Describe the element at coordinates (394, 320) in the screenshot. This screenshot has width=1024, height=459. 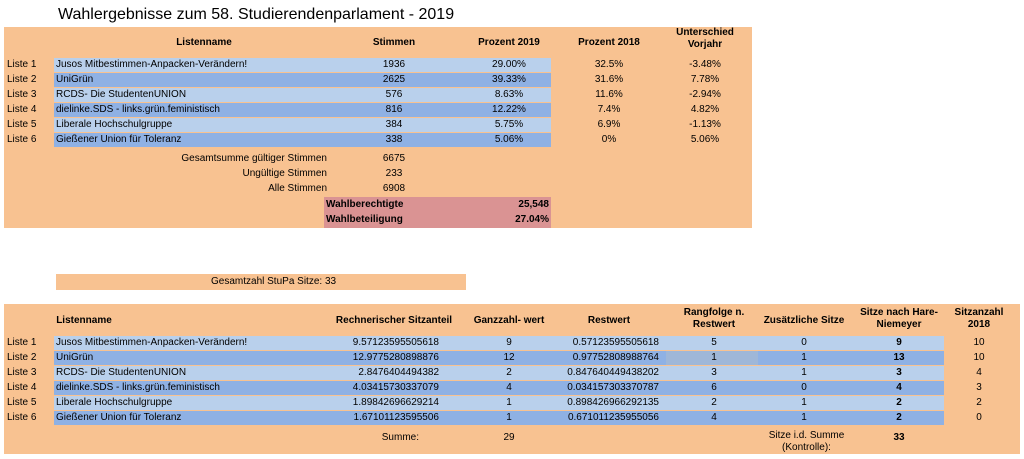
I see `header2-sitzanteil: Rechnerischer Sitzanteil` at that location.